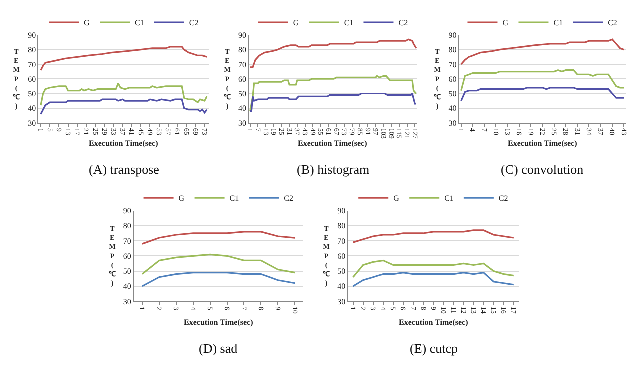  I want to click on text: (E) cutcp, so click(434, 348).